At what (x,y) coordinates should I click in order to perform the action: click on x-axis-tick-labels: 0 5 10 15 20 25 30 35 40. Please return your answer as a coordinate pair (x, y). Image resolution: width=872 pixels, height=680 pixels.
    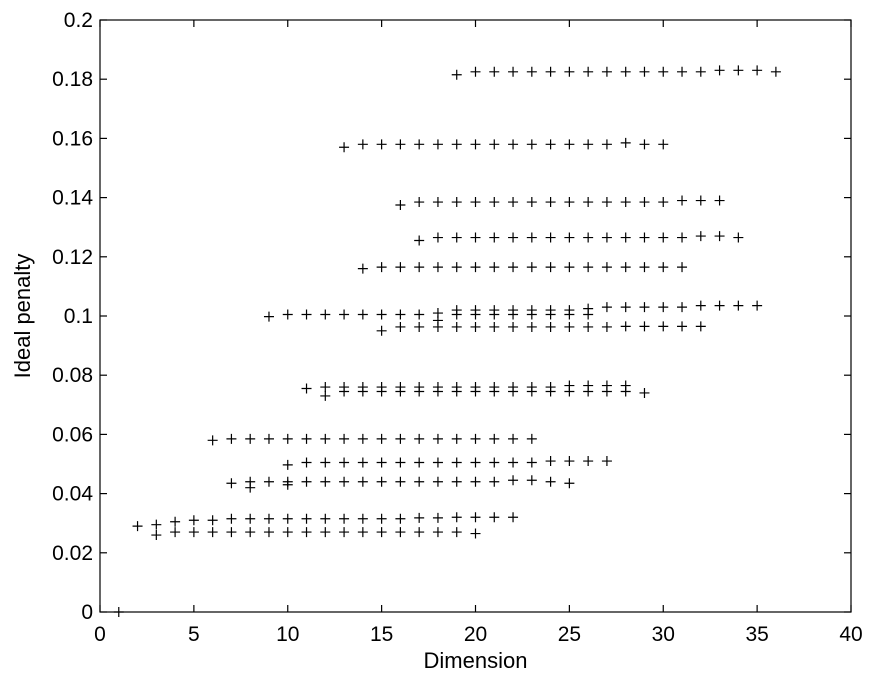
    Looking at the image, I should click on (478, 634).